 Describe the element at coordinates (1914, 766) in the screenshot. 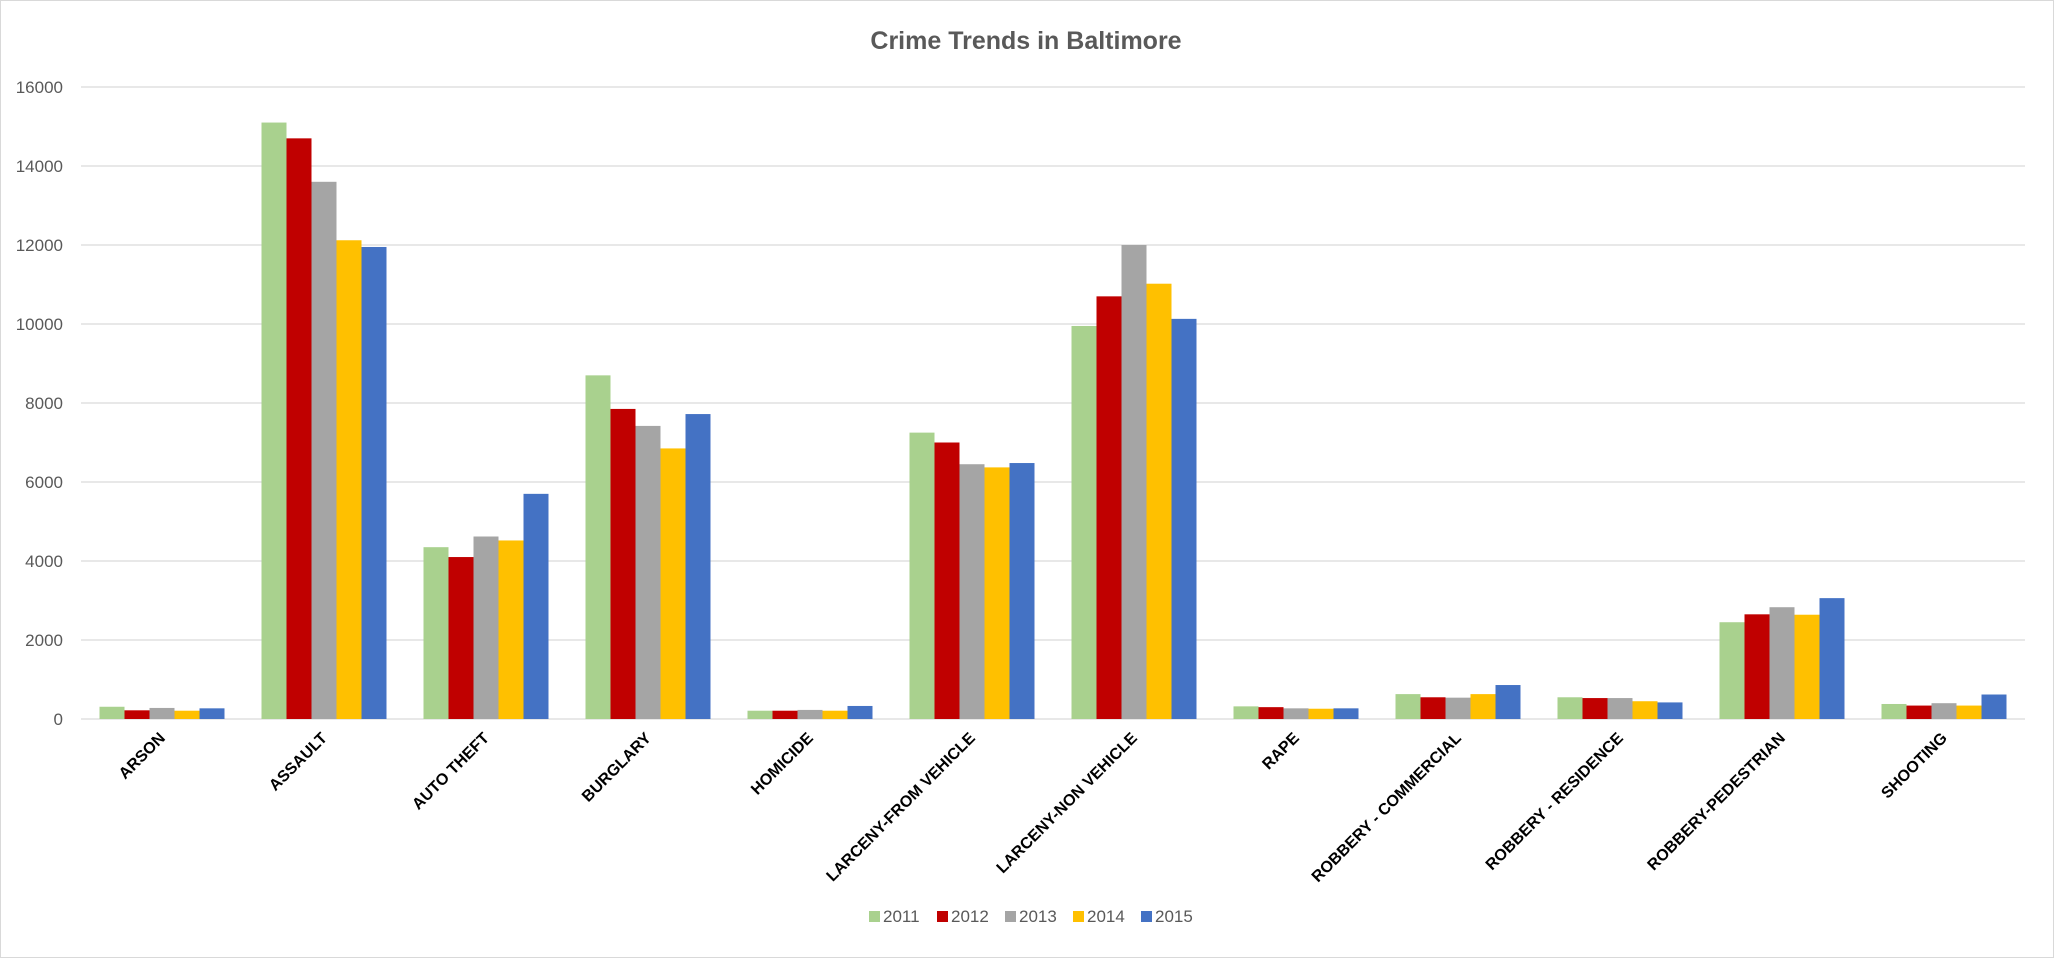

I see `category-label: SHOOTING` at that location.